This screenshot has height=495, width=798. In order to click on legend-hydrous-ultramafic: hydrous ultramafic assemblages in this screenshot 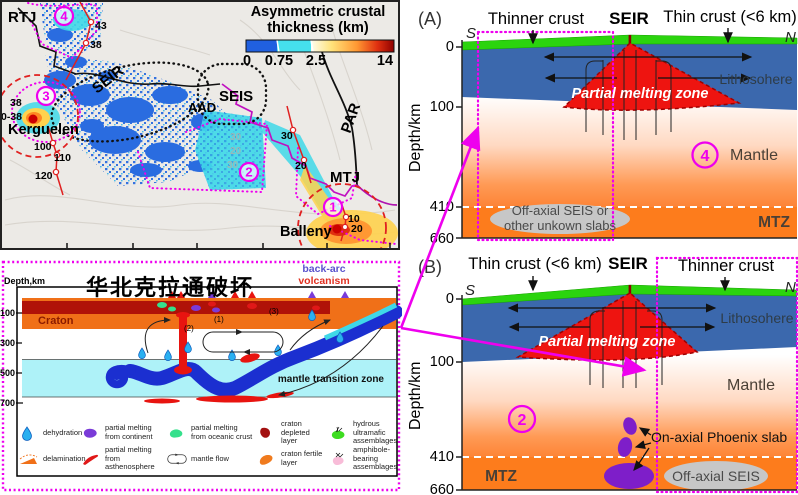, I will do `click(363, 432)`.